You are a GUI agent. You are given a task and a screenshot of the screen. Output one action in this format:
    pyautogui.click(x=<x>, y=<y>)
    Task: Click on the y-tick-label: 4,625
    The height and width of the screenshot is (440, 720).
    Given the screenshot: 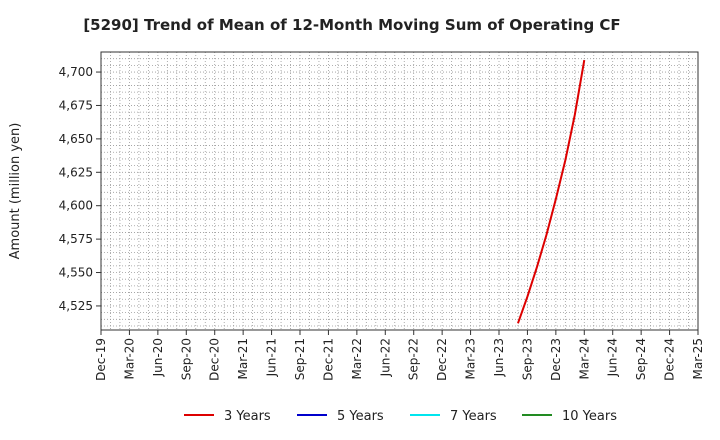 What is the action you would take?
    pyautogui.click(x=76, y=172)
    